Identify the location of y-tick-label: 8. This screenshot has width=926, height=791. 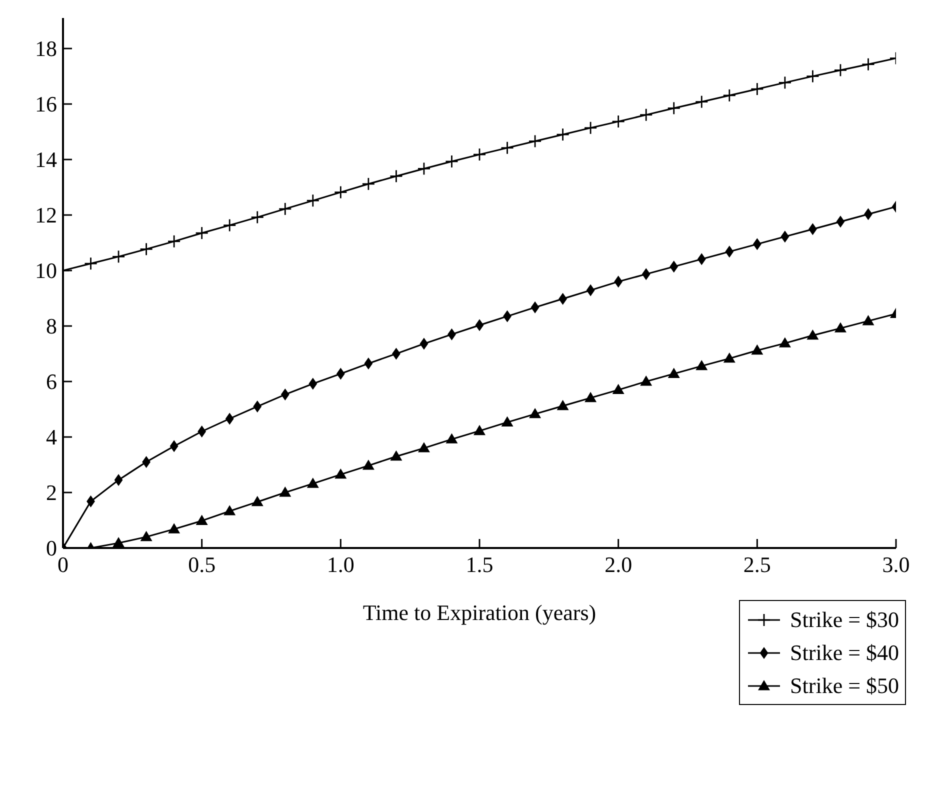
(51, 326).